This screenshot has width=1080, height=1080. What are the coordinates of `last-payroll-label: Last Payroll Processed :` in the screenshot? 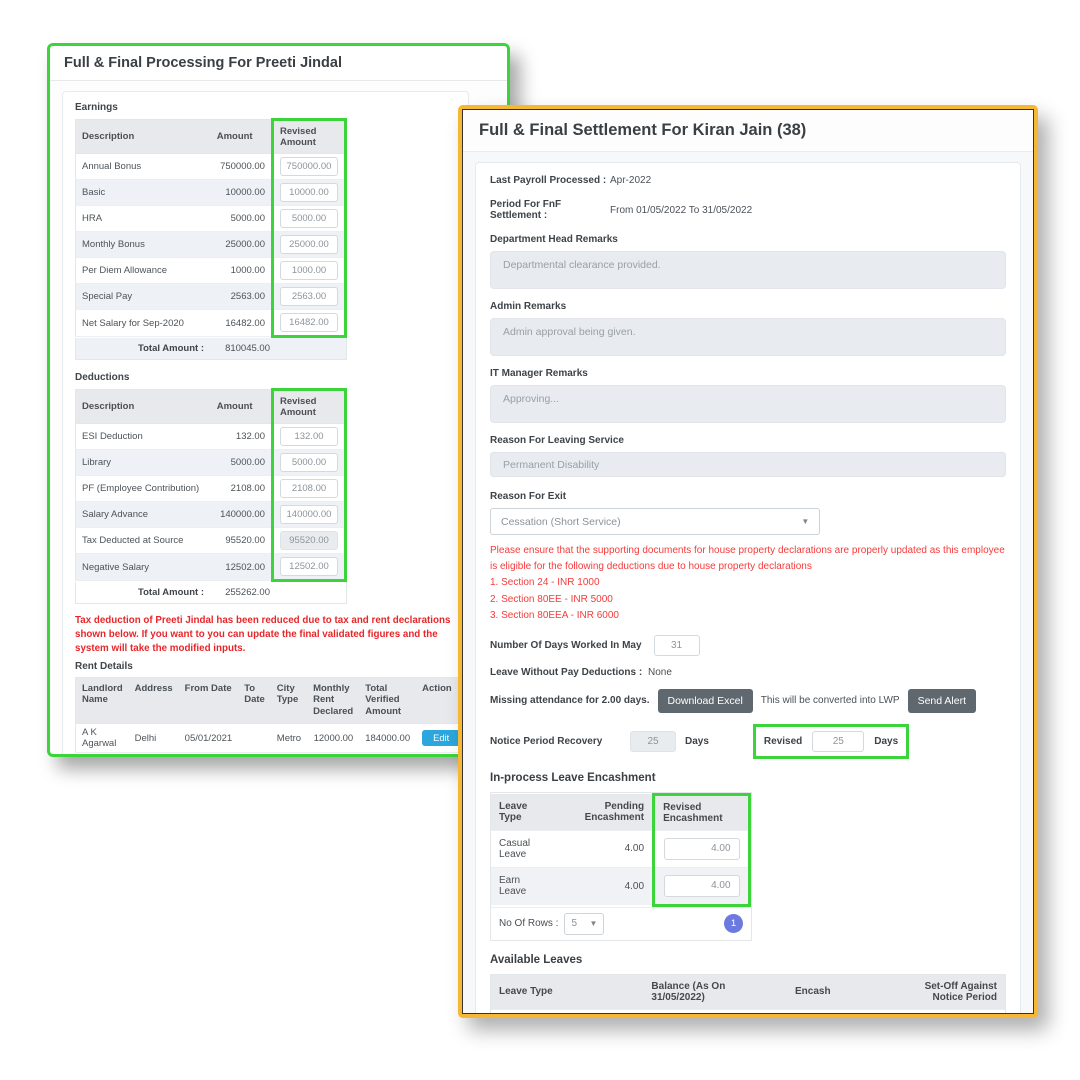 It's located at (548, 180).